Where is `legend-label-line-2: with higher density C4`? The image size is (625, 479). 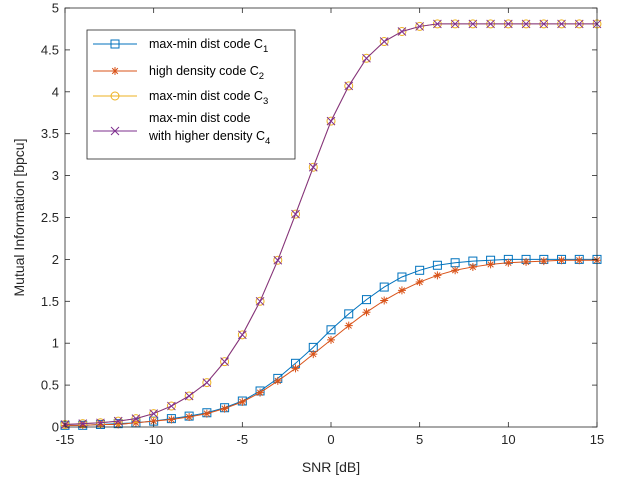
legend-label-line-2: with higher density C4 is located at coordinates (209, 138).